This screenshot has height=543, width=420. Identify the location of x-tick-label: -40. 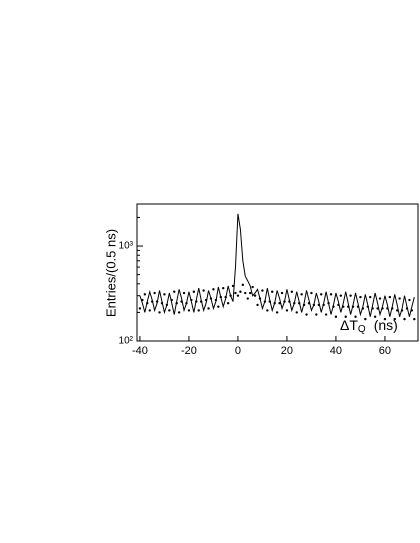
(140, 351).